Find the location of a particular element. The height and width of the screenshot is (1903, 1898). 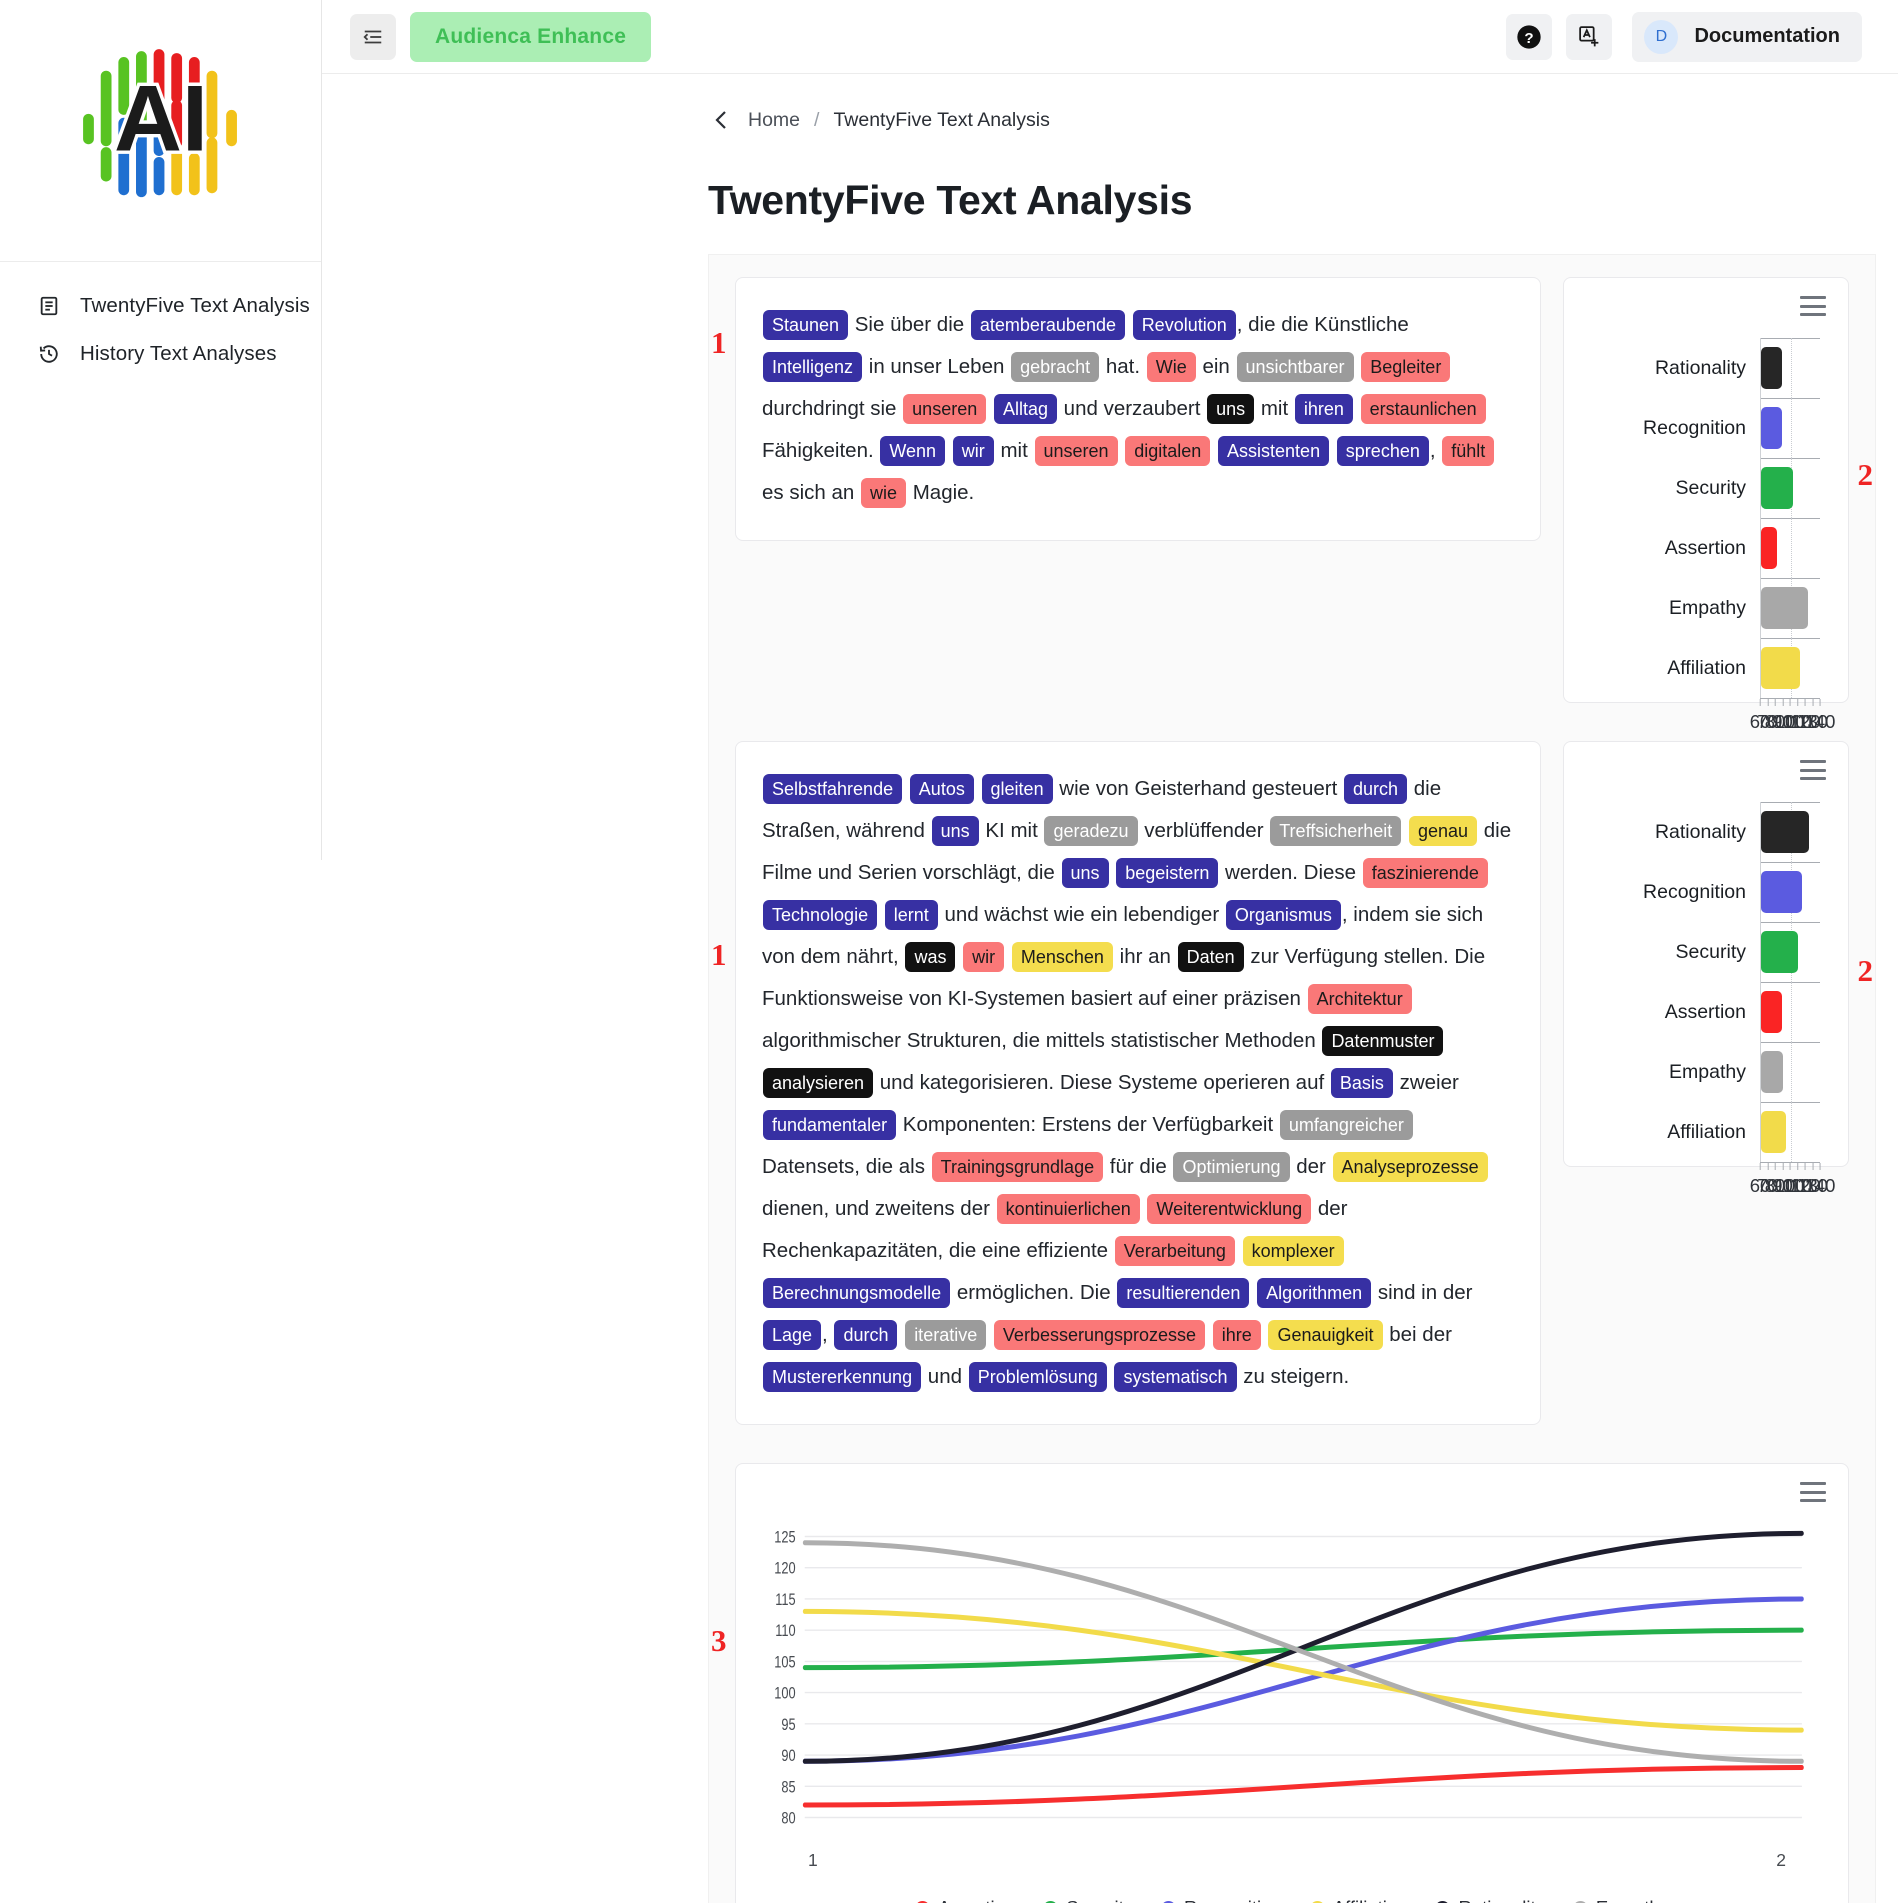

highlight-token-blue: begeistern is located at coordinates (1167, 873).